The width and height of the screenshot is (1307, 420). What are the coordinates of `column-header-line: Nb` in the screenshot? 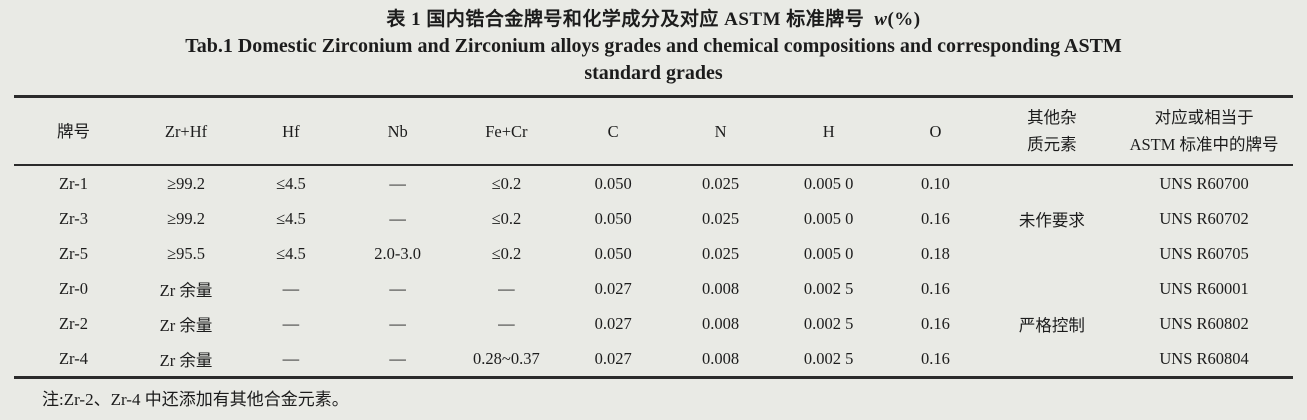 It's located at (397, 131).